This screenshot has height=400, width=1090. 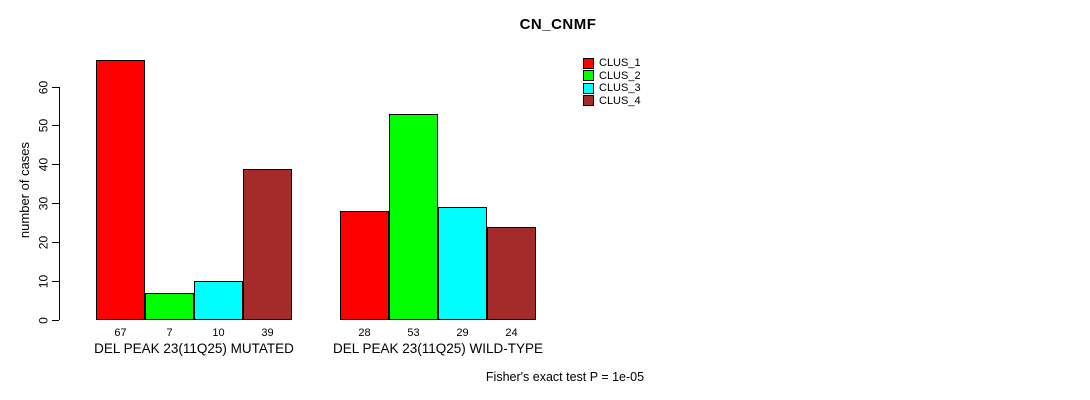 What do you see at coordinates (413, 333) in the screenshot?
I see `bar-value-label: 53` at bounding box center [413, 333].